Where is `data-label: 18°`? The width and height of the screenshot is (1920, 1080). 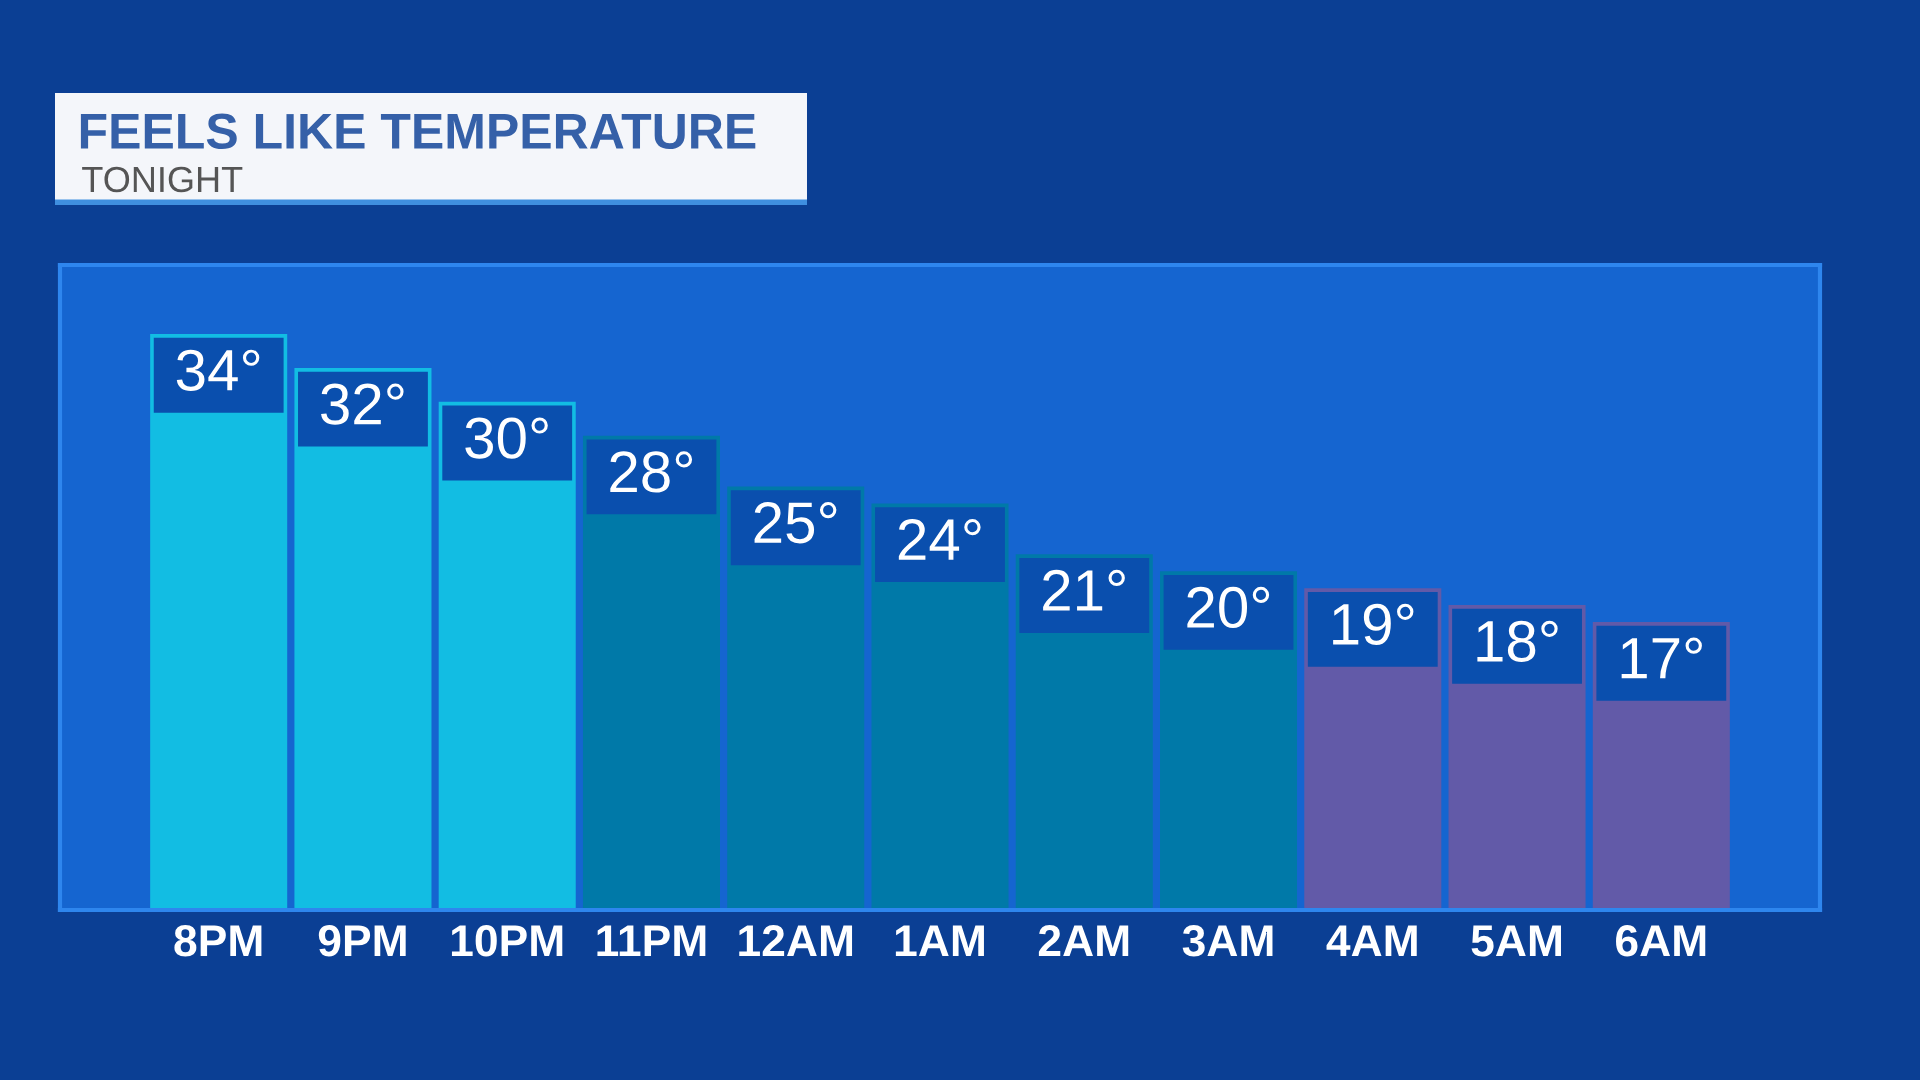
data-label: 18° is located at coordinates (1517, 641).